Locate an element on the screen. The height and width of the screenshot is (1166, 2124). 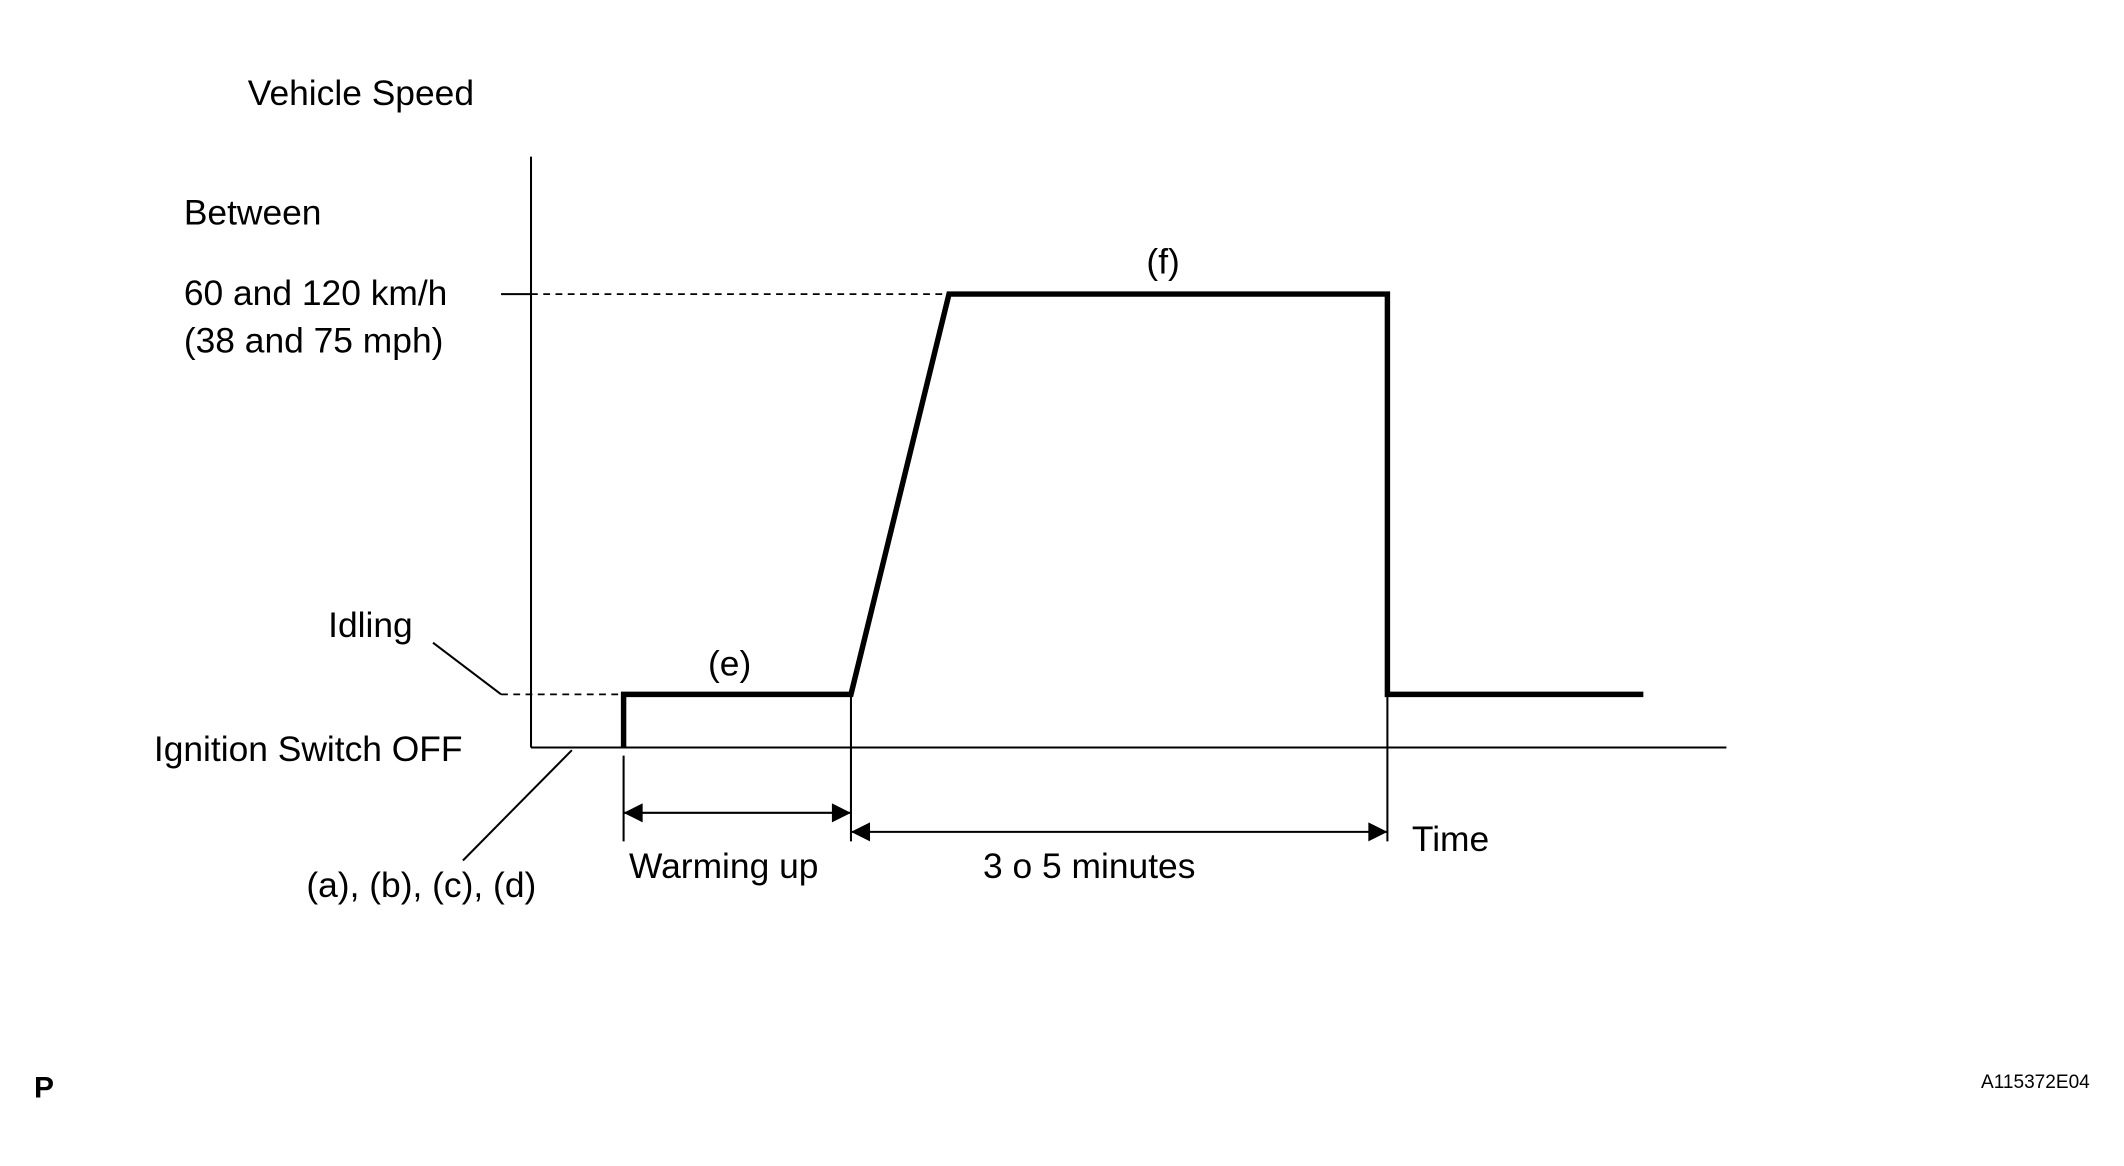
step-label: (e) is located at coordinates (729, 663).